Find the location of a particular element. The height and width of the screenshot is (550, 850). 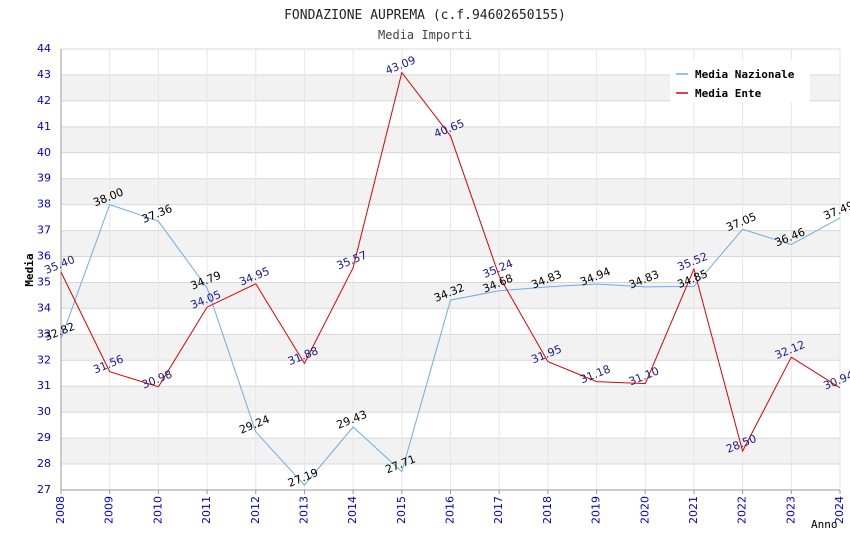

y-tick-label: 37 is located at coordinates (44, 230).